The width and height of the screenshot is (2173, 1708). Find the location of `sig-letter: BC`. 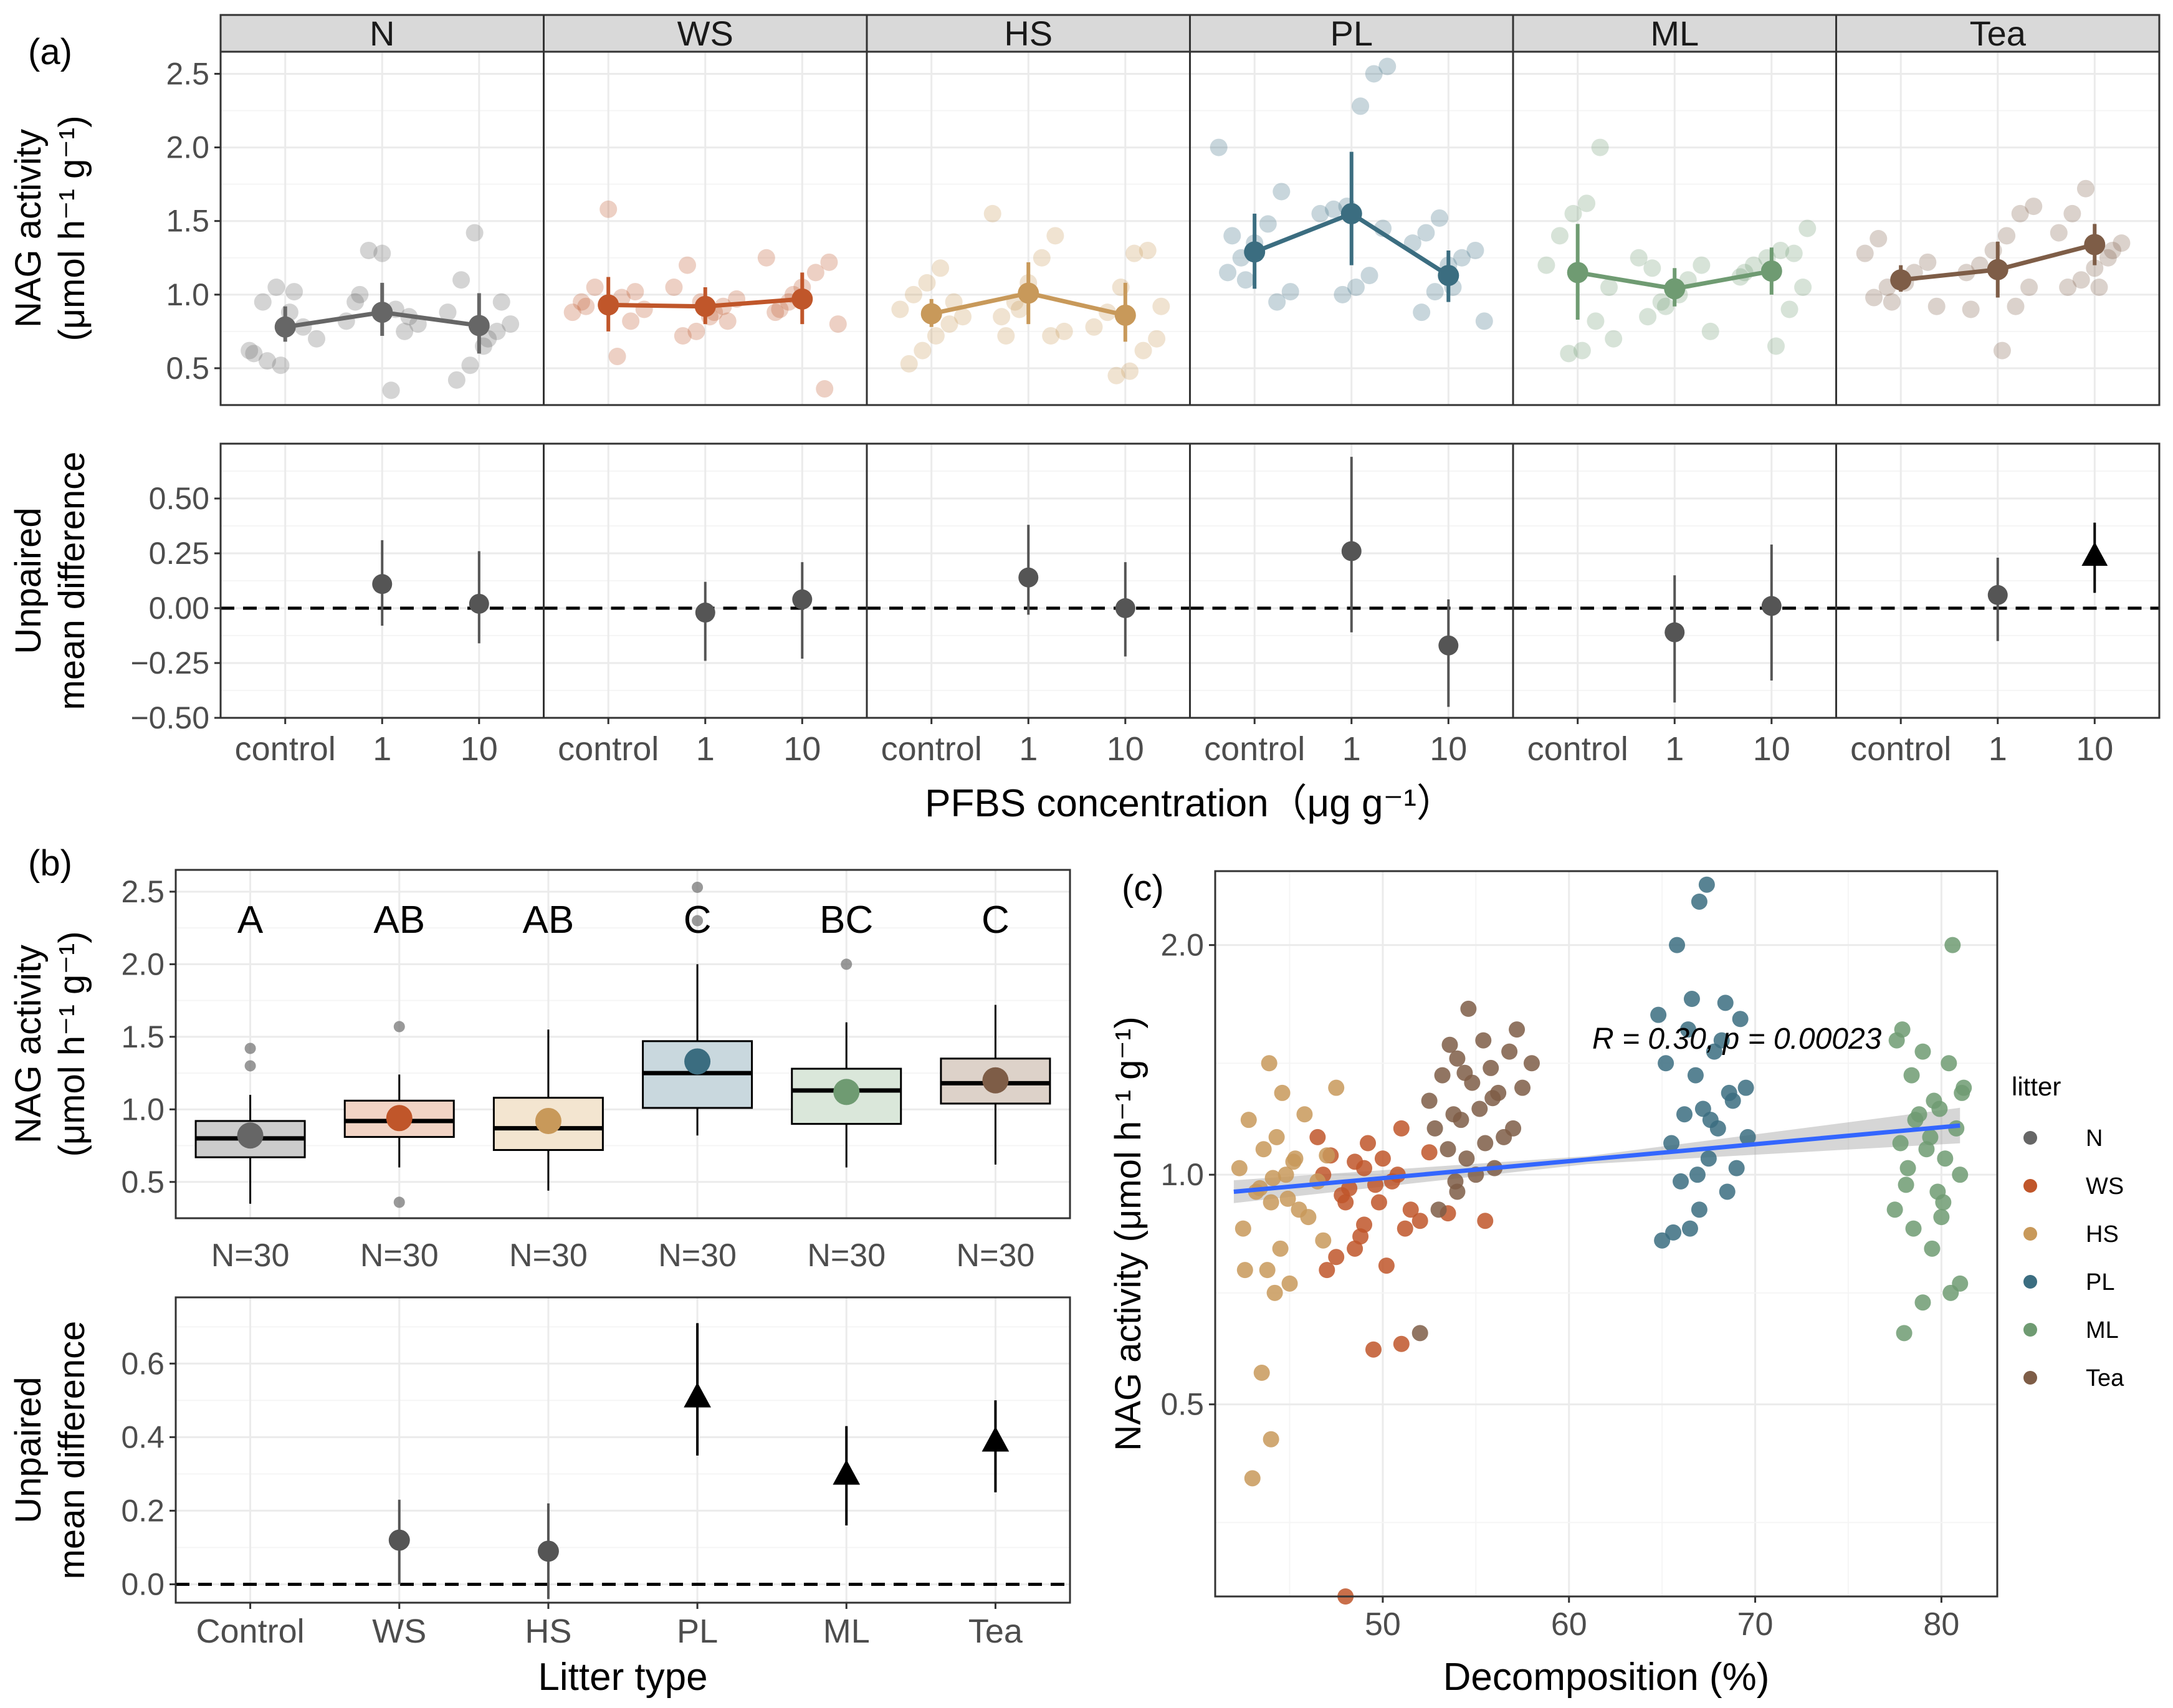

sig-letter: BC is located at coordinates (846, 921).